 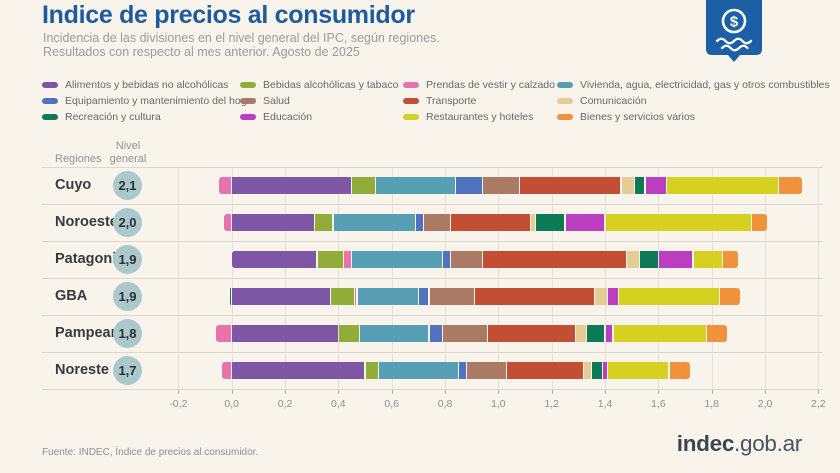 What do you see at coordinates (552, 404) in the screenshot?
I see `tick-label: 1,2` at bounding box center [552, 404].